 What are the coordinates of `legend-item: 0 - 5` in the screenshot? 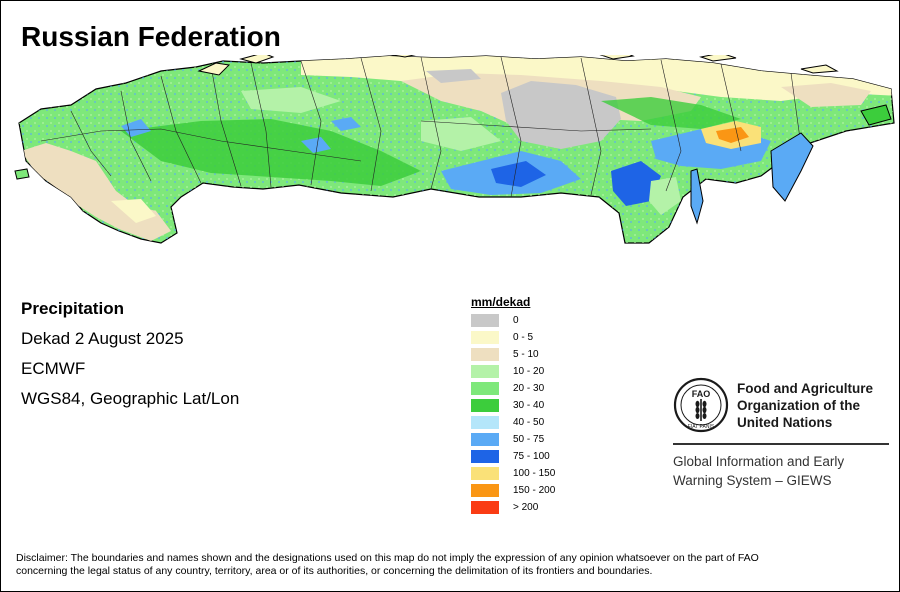 It's located at (513, 337).